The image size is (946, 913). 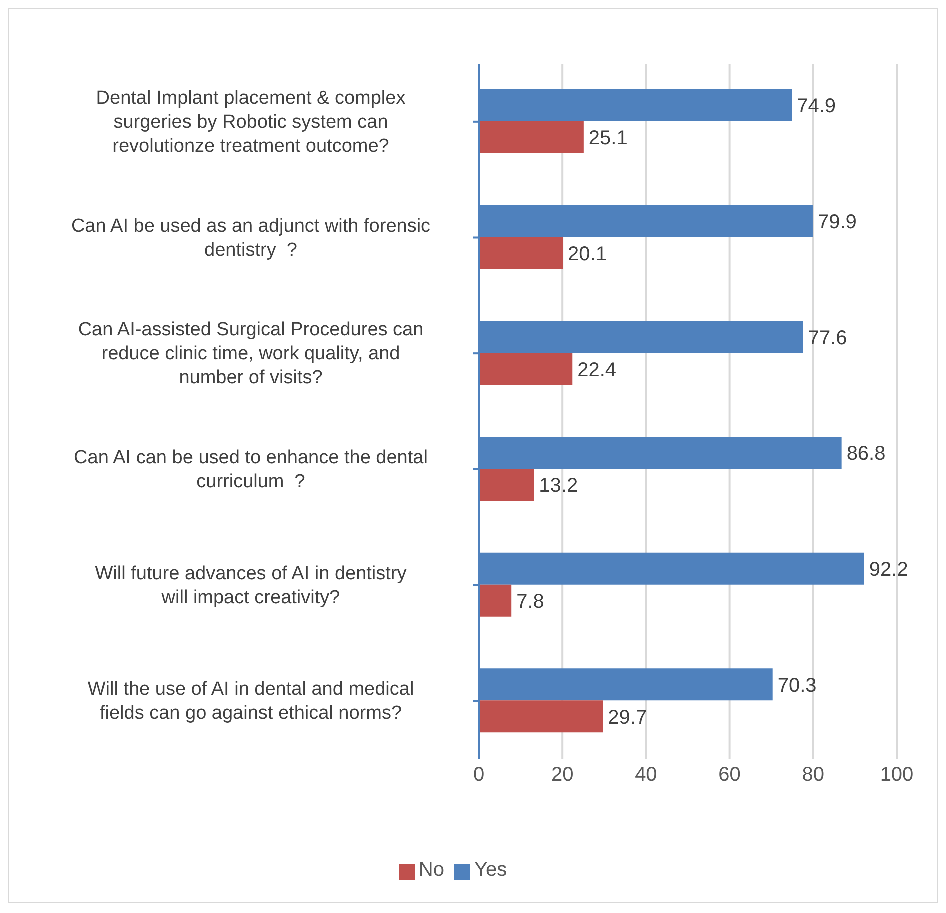 What do you see at coordinates (251, 354) in the screenshot?
I see `y-tick-label: Can AI-assisted Surgical Procedures can reduce clinic time, work quality, and number of visits?` at bounding box center [251, 354].